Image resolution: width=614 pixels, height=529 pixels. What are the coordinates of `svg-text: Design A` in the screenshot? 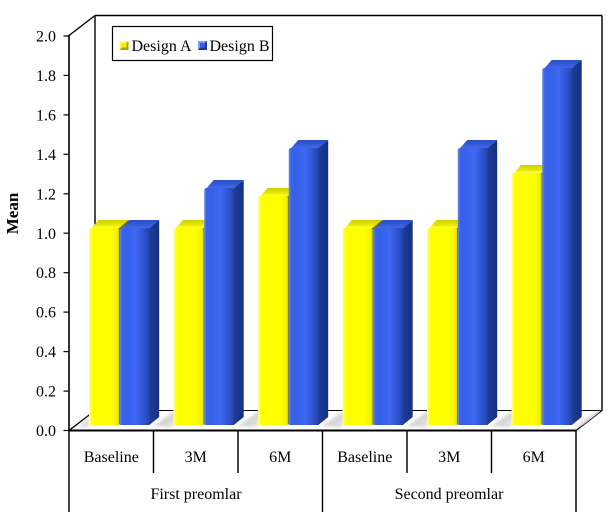 It's located at (162, 46).